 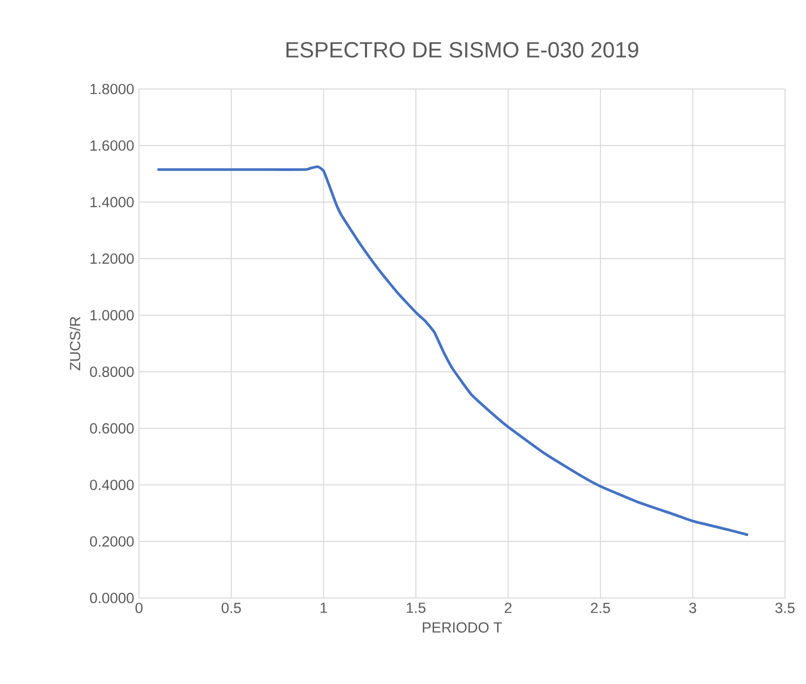 What do you see at coordinates (508, 607) in the screenshot?
I see `x-tick-label: 2` at bounding box center [508, 607].